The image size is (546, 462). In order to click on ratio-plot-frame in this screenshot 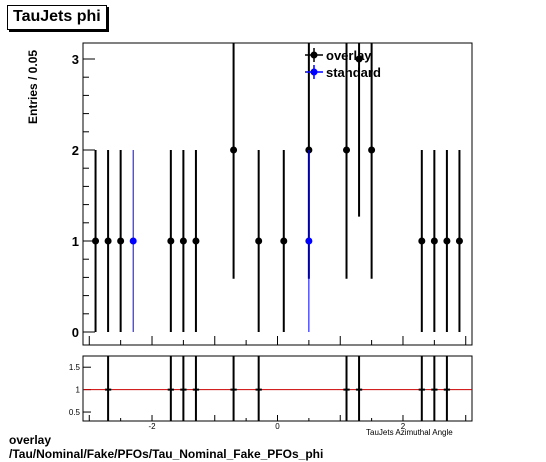, I will do `click(277, 388)`.